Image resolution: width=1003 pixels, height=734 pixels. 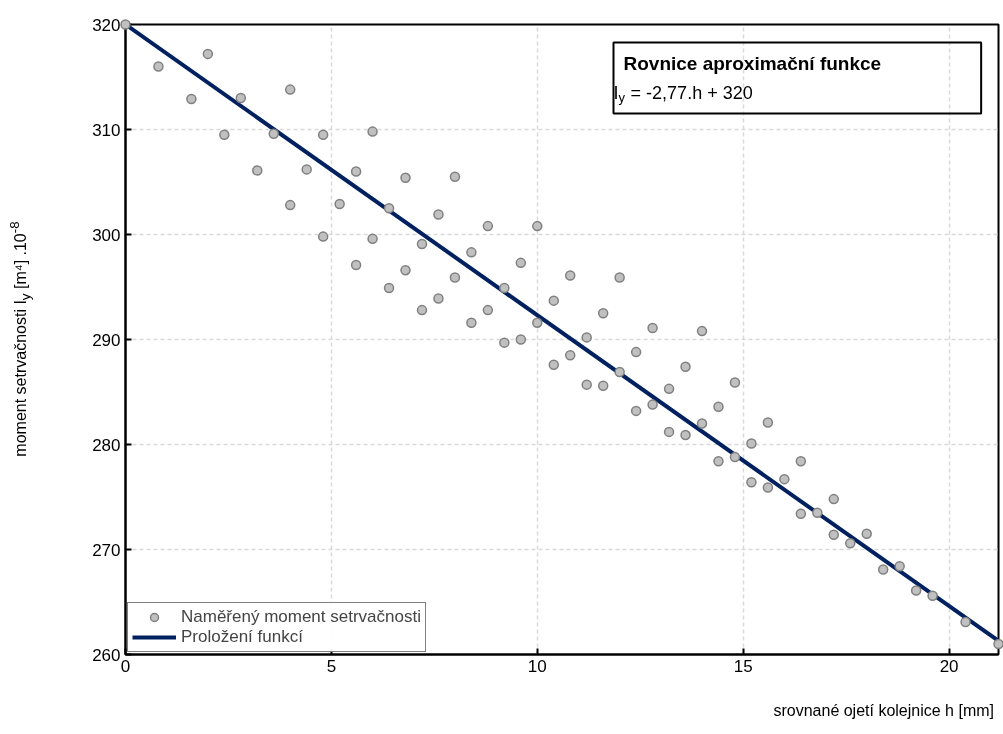 What do you see at coordinates (106, 340) in the screenshot?
I see `y-tick-label: 290` at bounding box center [106, 340].